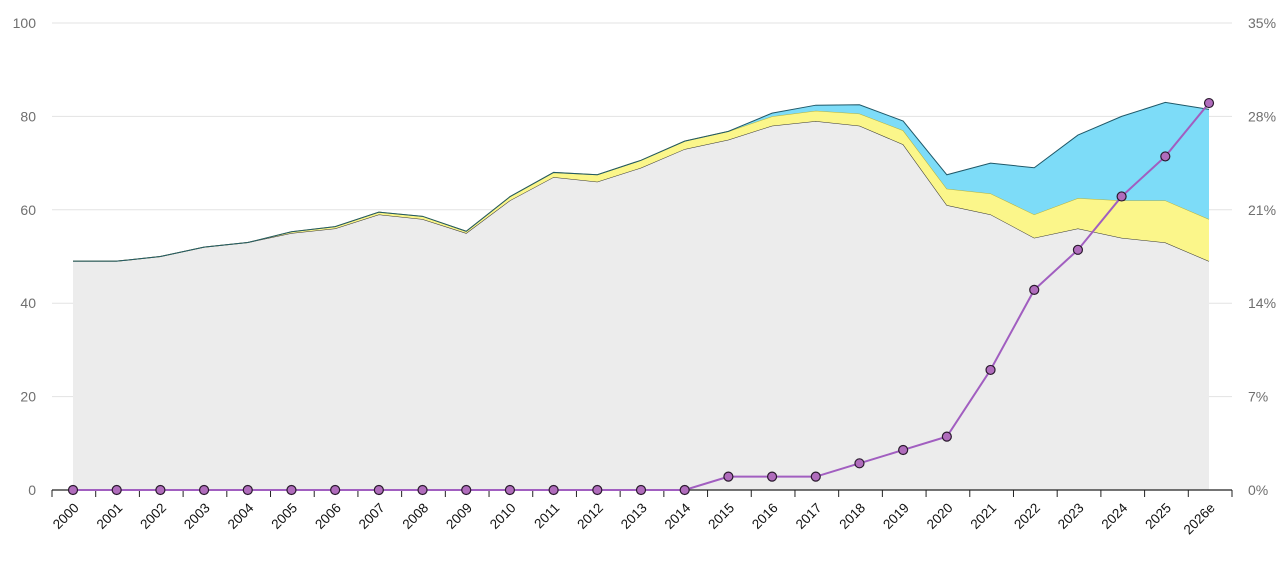 The width and height of the screenshot is (1280, 568). Describe the element at coordinates (503, 516) in the screenshot. I see `x-tick-label: 2010` at that location.